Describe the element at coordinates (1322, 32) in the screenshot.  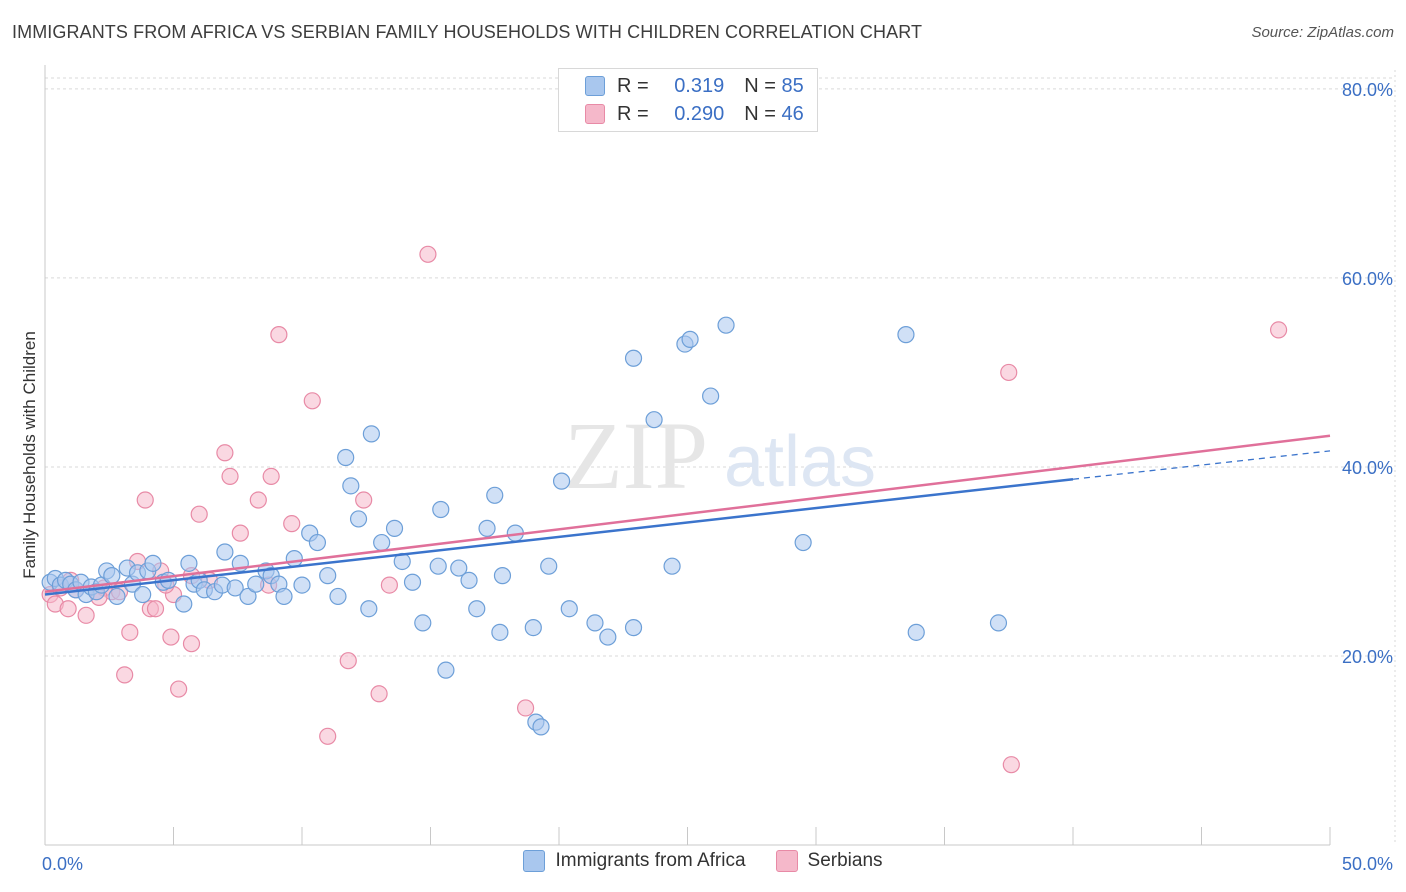
I see `source-credit: Source: ZipAtlas.com` at that location.